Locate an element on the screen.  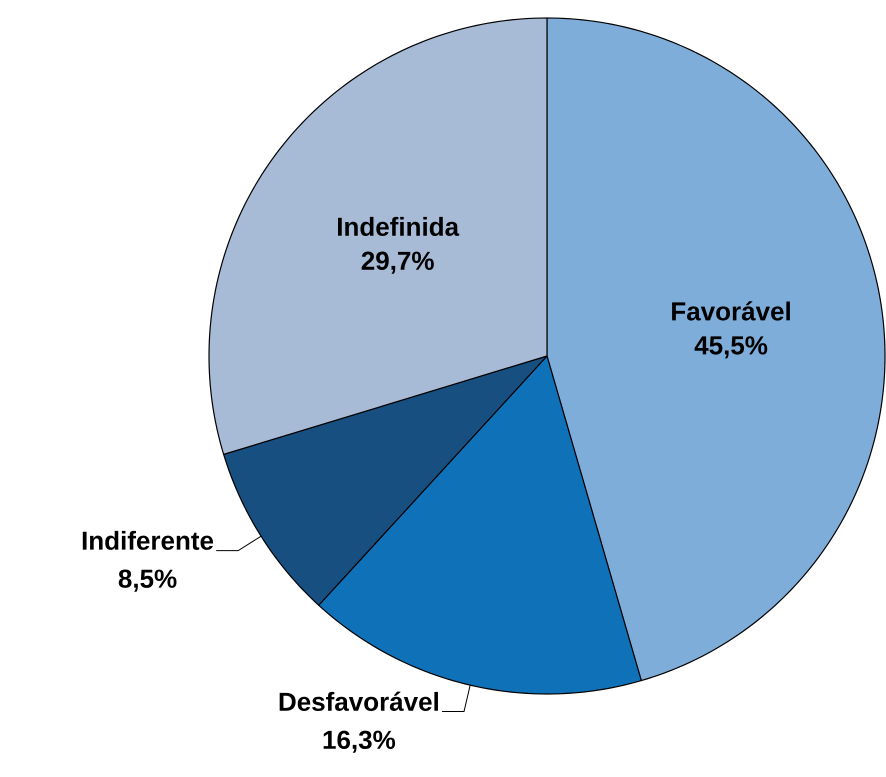
slice-label: Indefinida is located at coordinates (399, 226).